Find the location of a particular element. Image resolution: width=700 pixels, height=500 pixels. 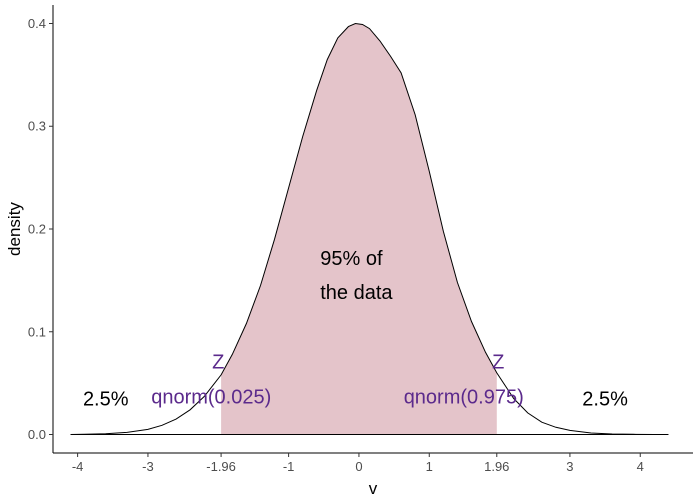

y-tick-label: 0.4 is located at coordinates (37, 23).